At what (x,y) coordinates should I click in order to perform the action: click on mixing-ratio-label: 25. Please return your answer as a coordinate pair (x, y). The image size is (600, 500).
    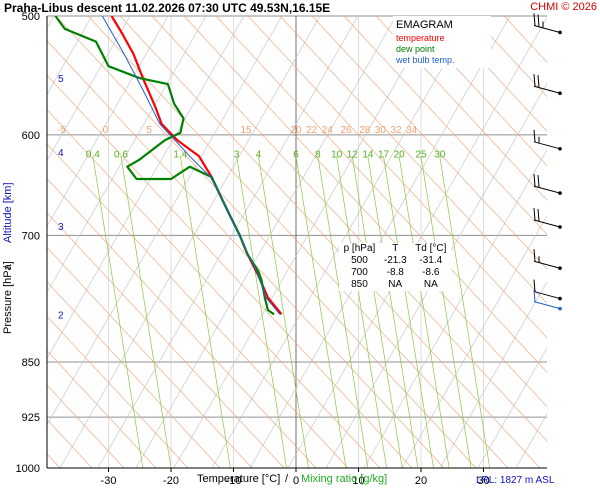
    Looking at the image, I should click on (421, 154).